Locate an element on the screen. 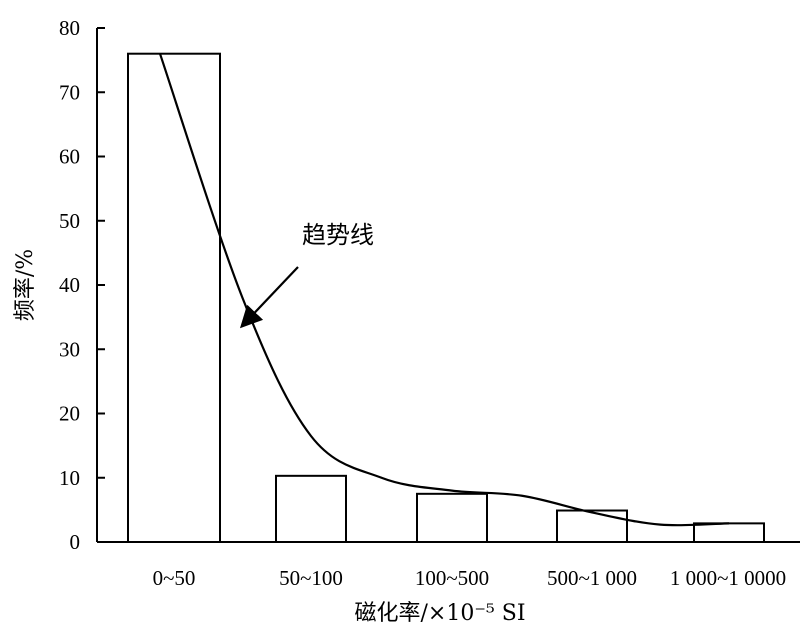 The height and width of the screenshot is (630, 800). trend-annotation: 趋势线 is located at coordinates (338, 235).